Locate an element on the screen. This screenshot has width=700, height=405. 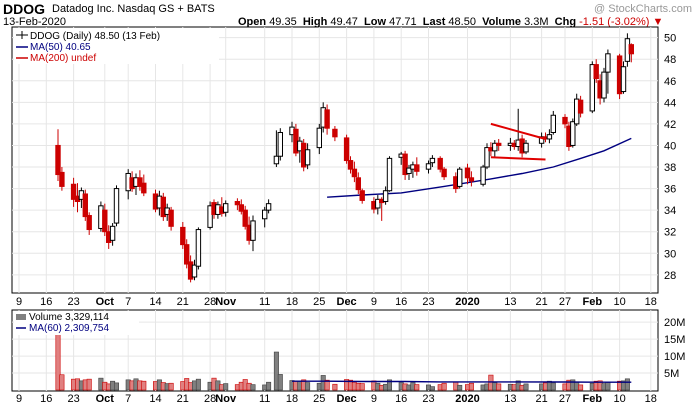
x-tick-label: Nov is located at coordinates (226, 302).